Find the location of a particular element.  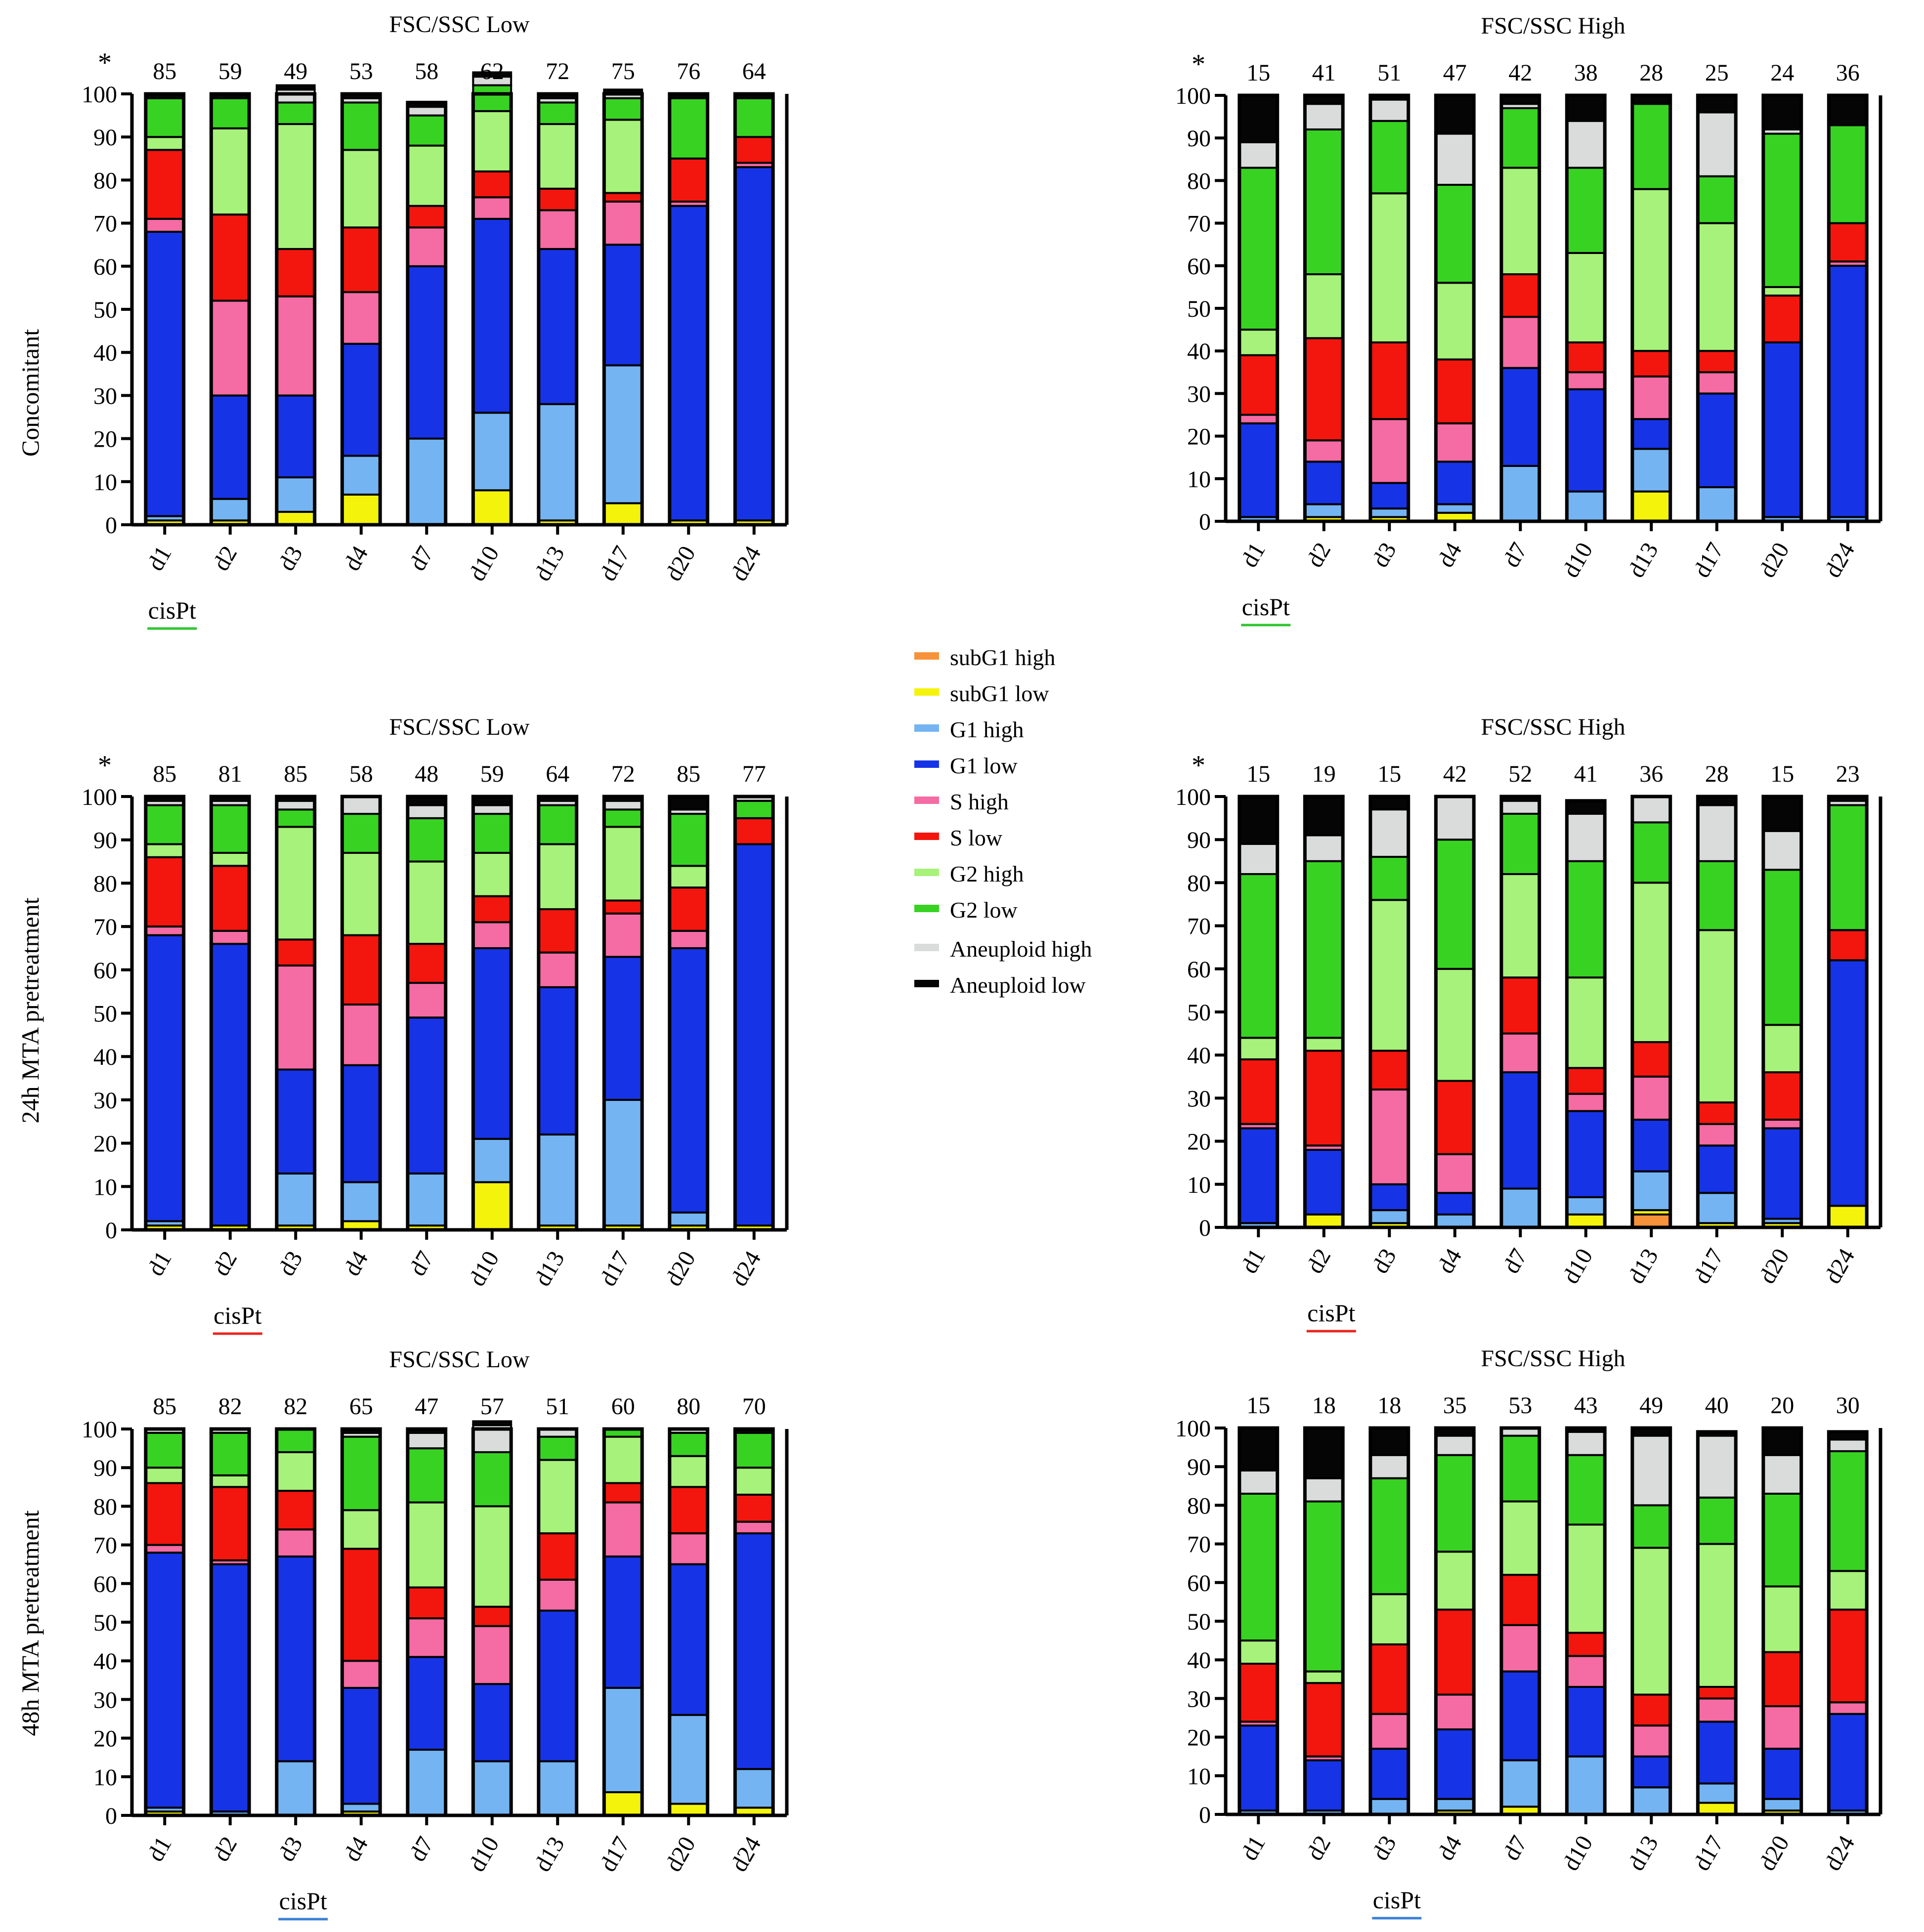

count-label: 81 is located at coordinates (230, 774).